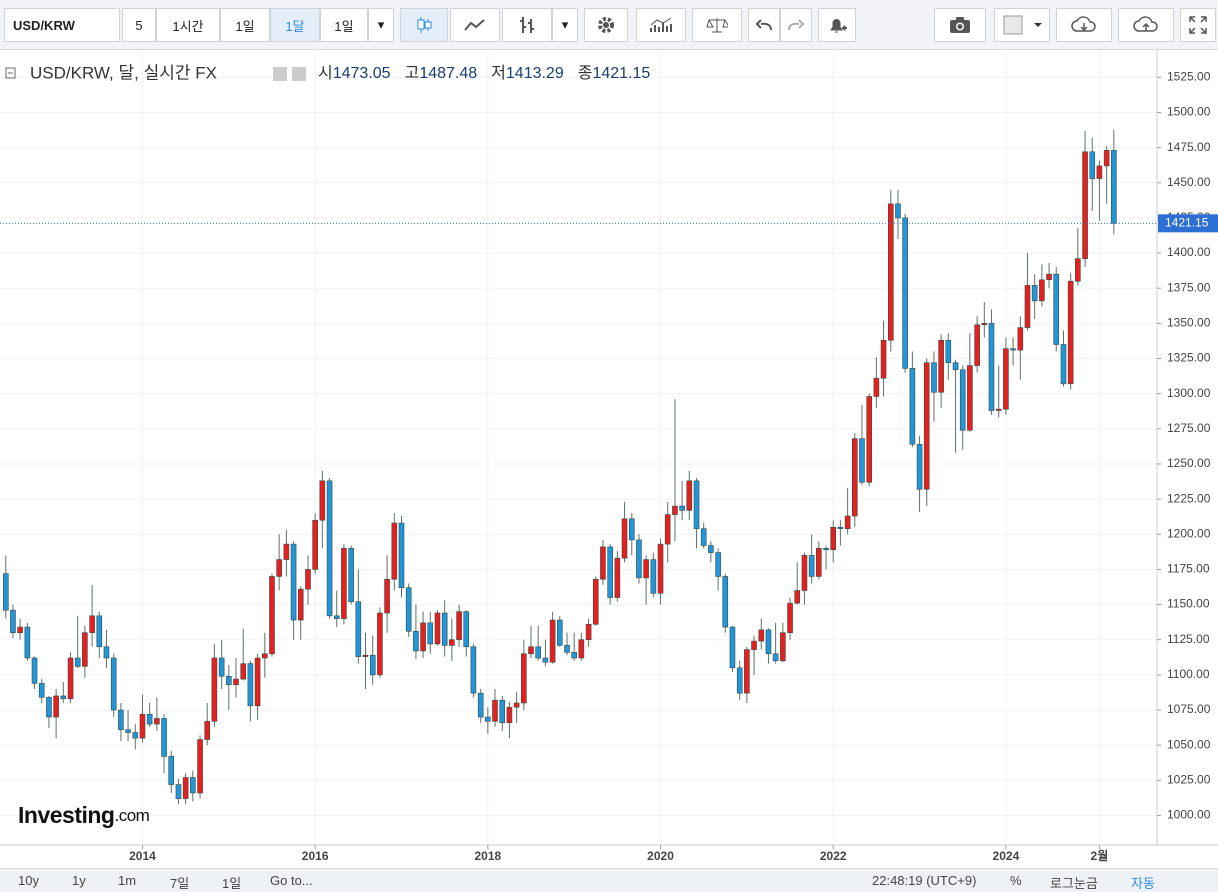 The image size is (1218, 892). Describe the element at coordinates (1188, 639) in the screenshot. I see `y-tick-label: 1125.00` at that location.